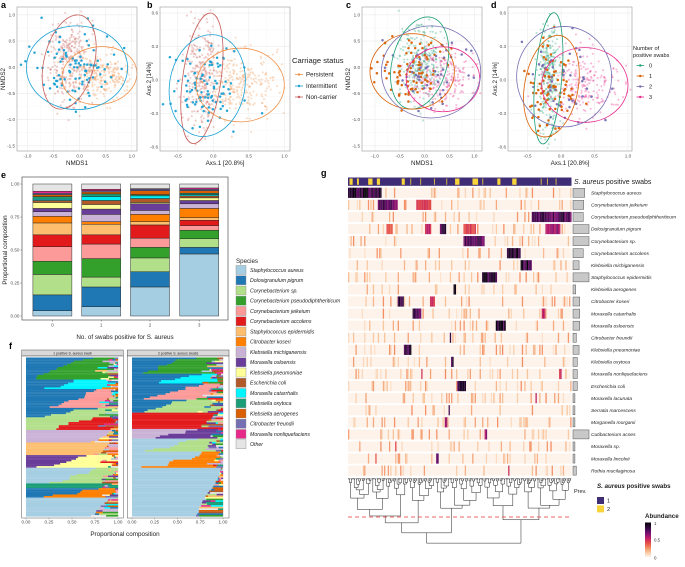  Describe the element at coordinates (650, 98) in the screenshot. I see `legend-item-label: 3` at that location.